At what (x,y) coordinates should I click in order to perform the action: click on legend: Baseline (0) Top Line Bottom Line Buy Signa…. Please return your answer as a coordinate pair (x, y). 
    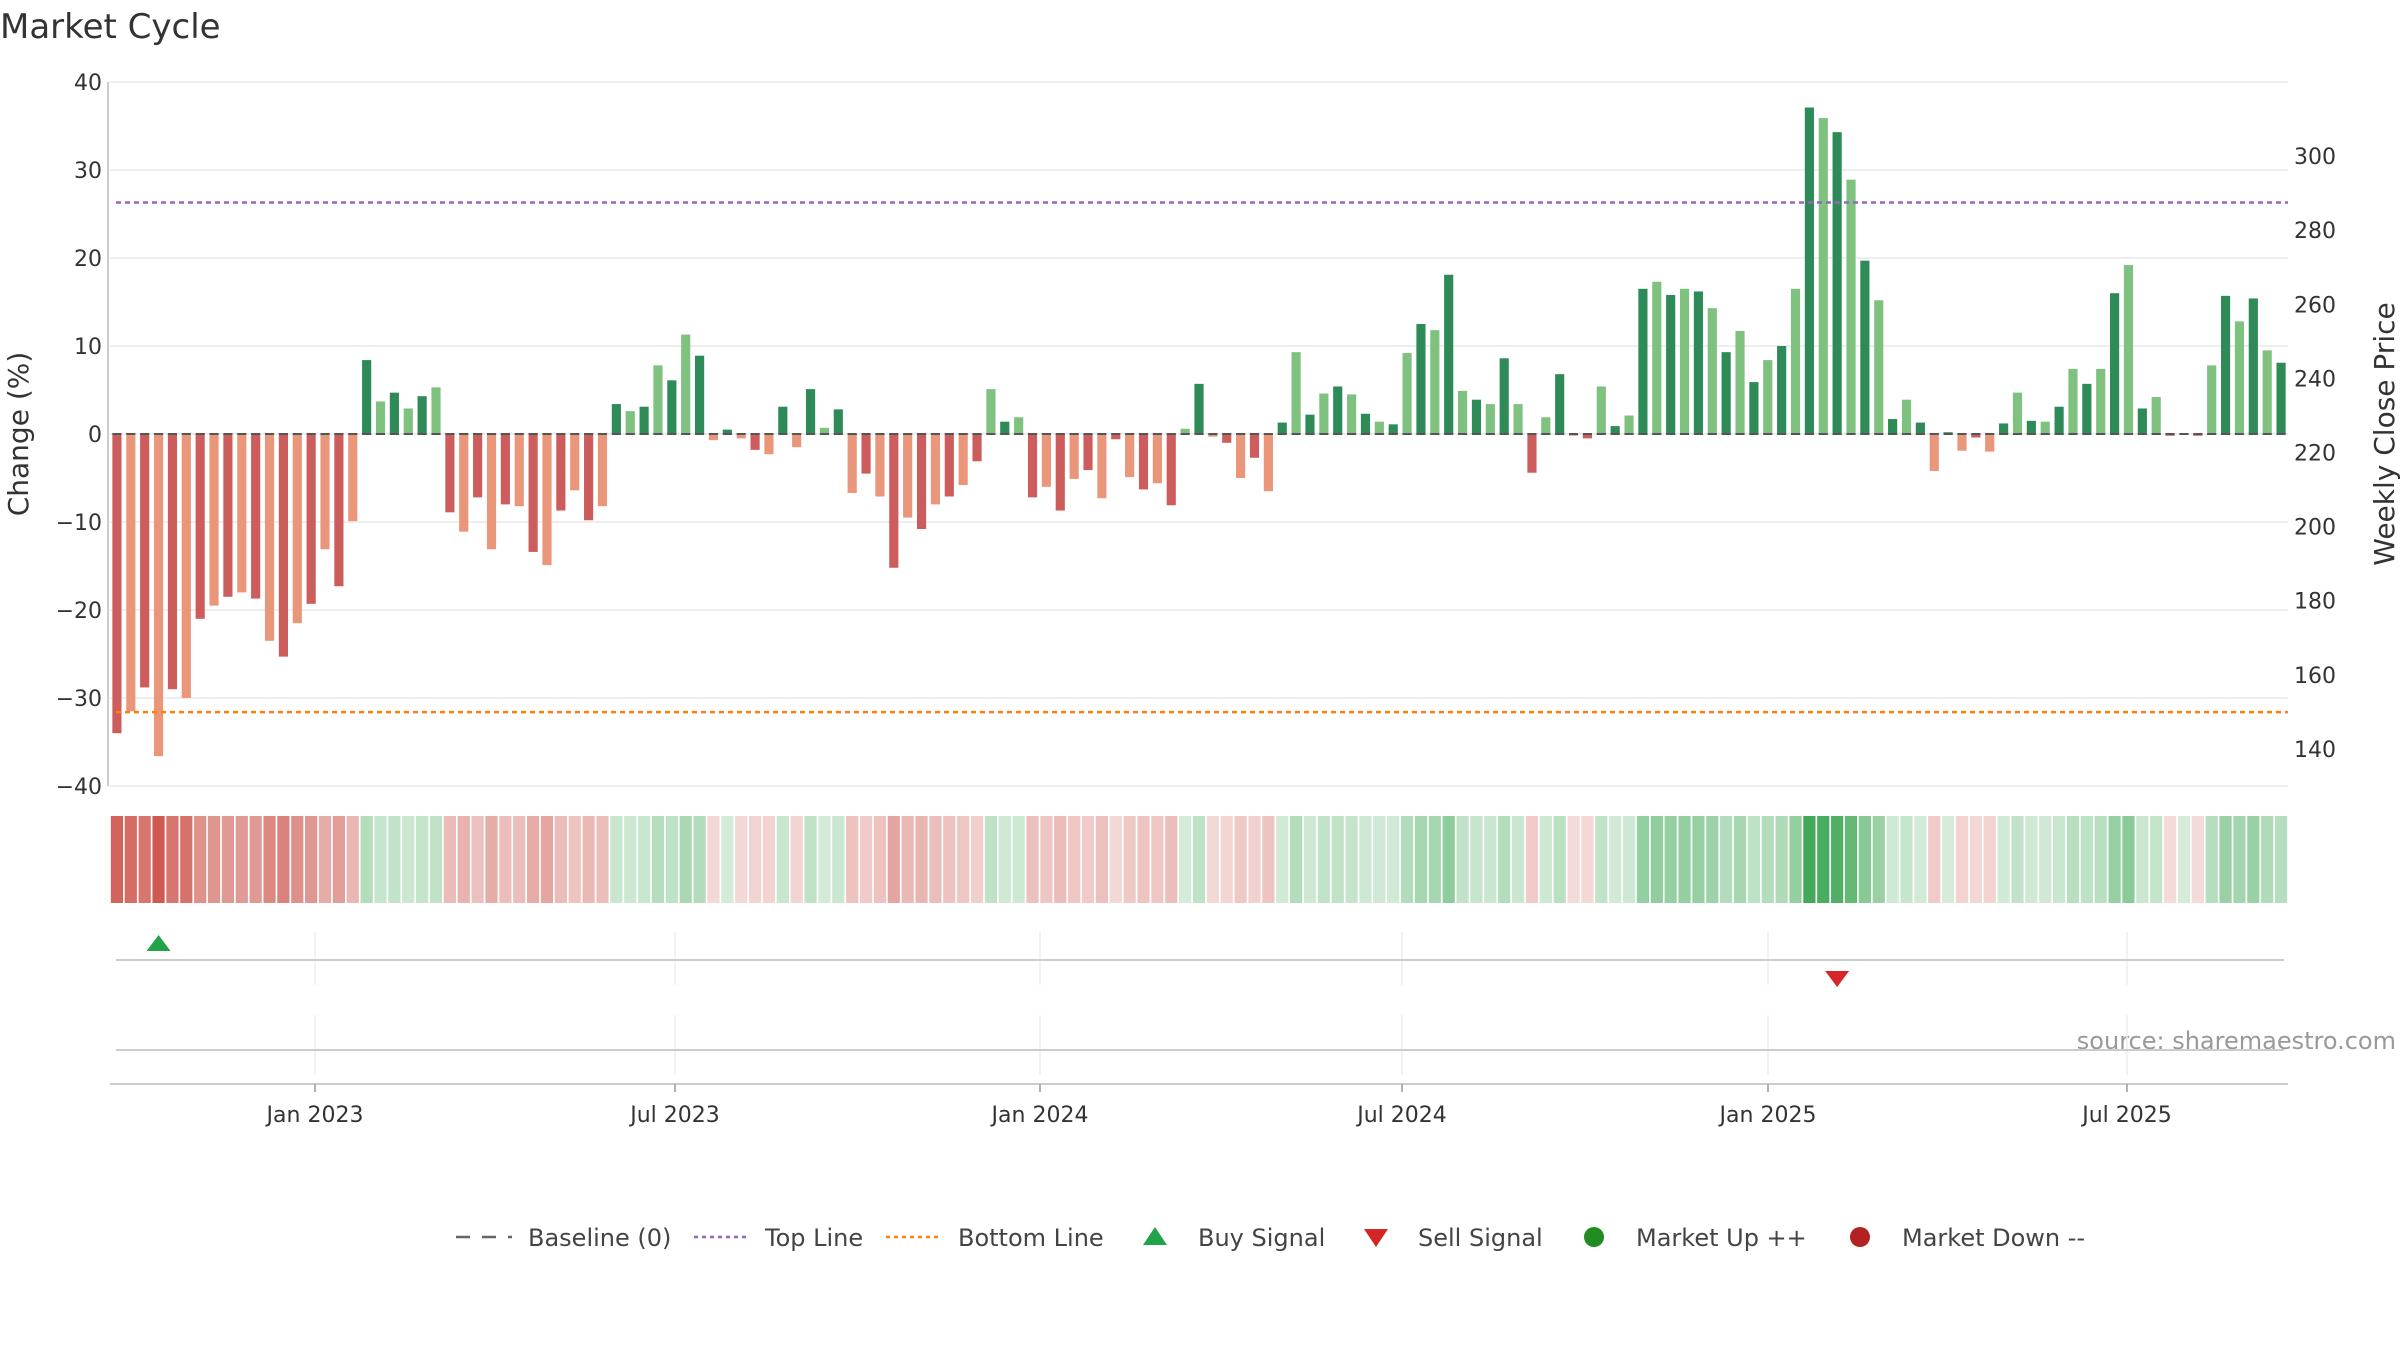
    Looking at the image, I should click on (1270, 1238).